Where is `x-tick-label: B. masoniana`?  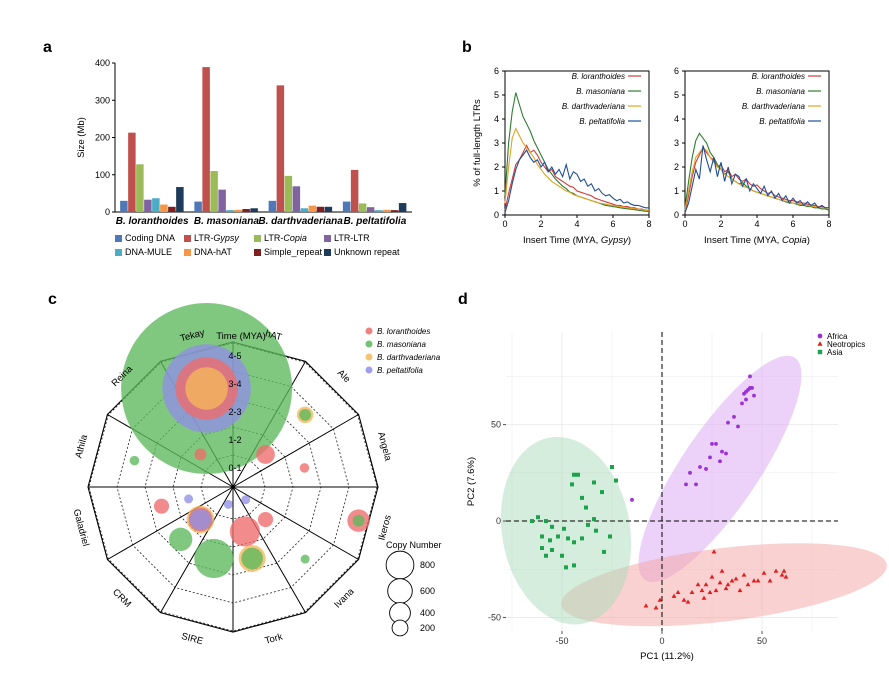
x-tick-label: B. masoniana is located at coordinates (226, 221).